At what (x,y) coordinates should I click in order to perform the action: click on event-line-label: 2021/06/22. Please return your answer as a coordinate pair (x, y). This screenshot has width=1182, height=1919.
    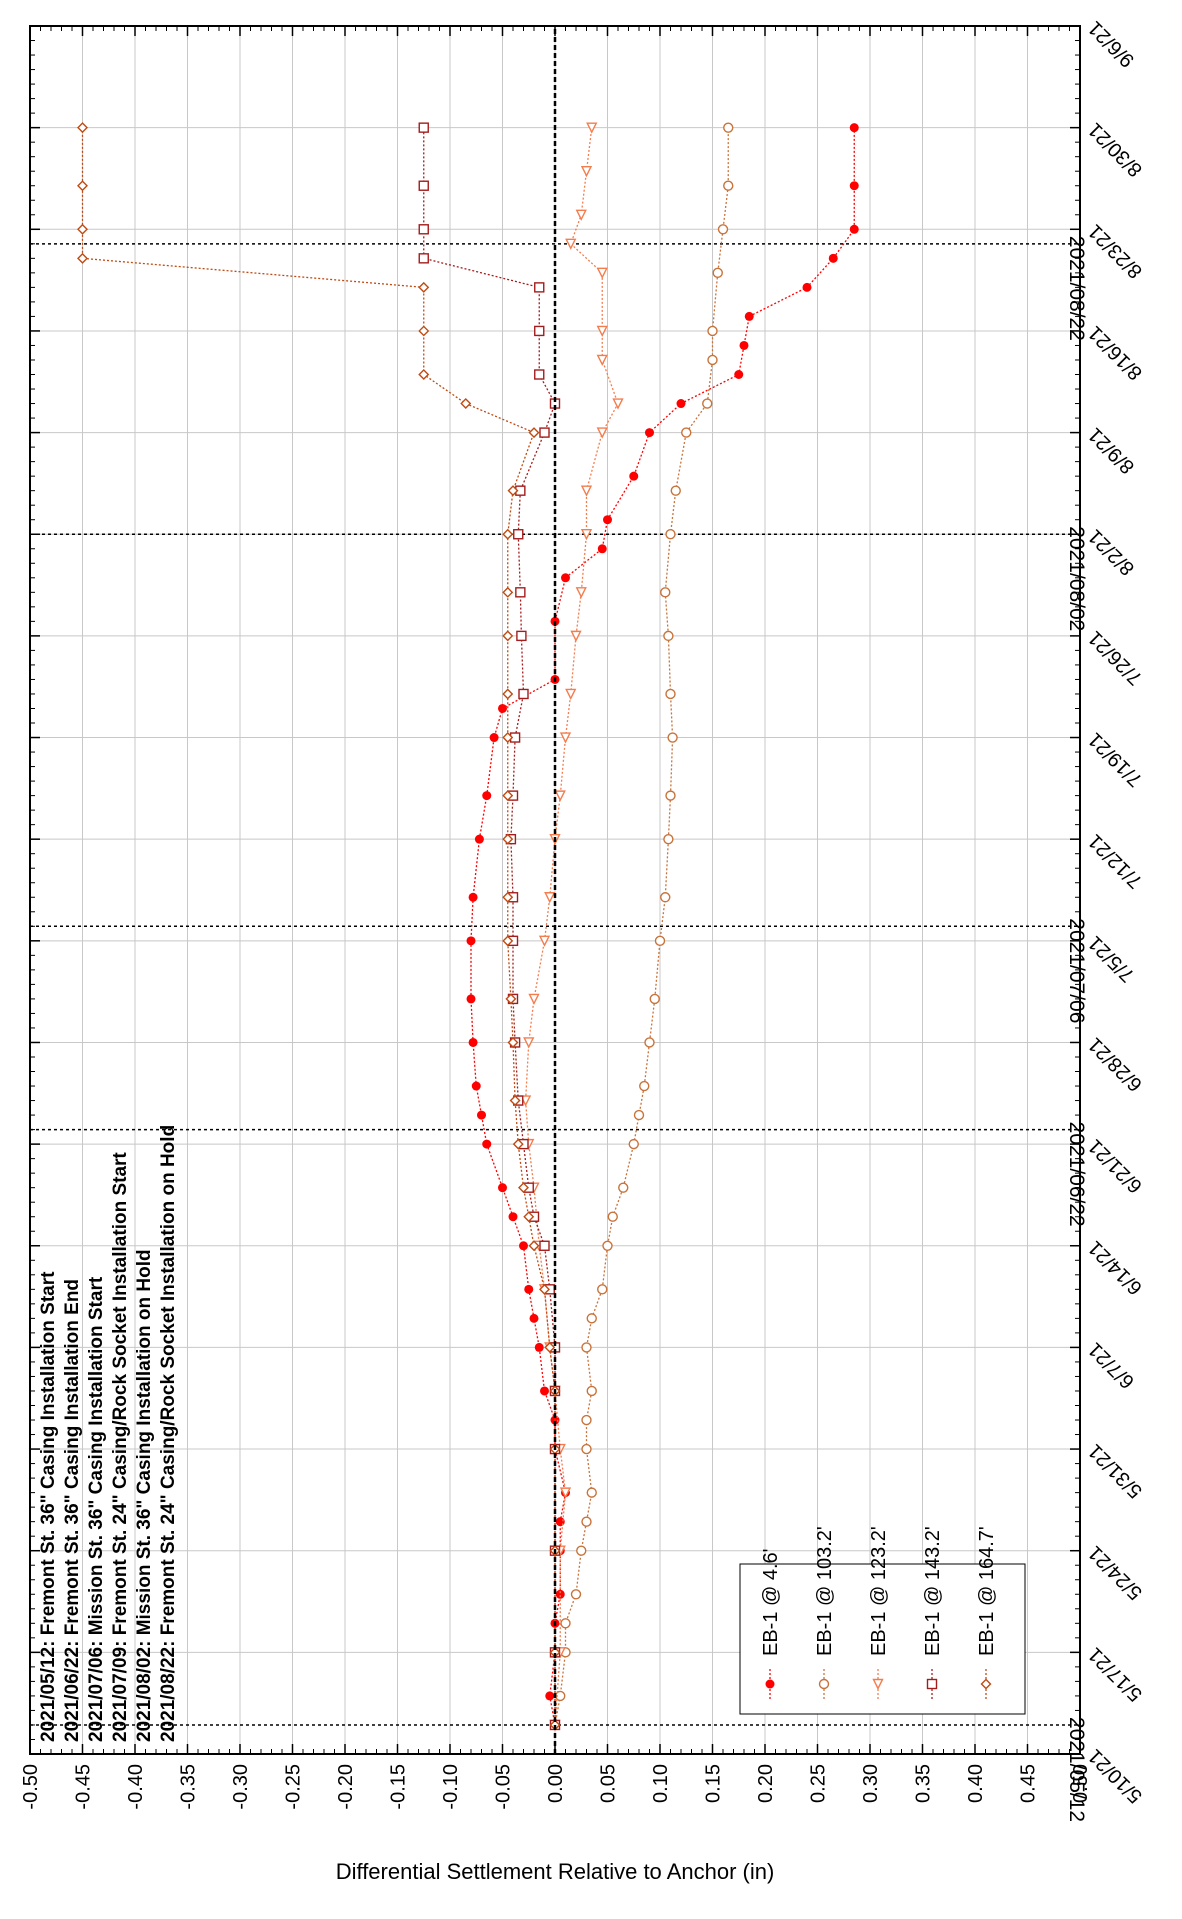
    Looking at the image, I should click on (1076, 1174).